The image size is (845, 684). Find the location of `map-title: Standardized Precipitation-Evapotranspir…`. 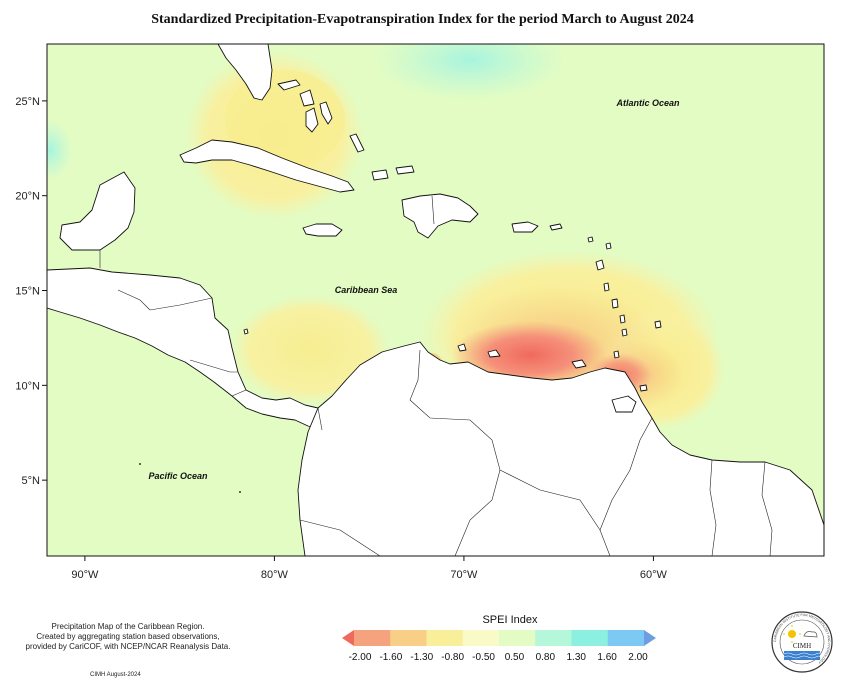

map-title: Standardized Precipitation-Evapotranspir… is located at coordinates (422, 19).